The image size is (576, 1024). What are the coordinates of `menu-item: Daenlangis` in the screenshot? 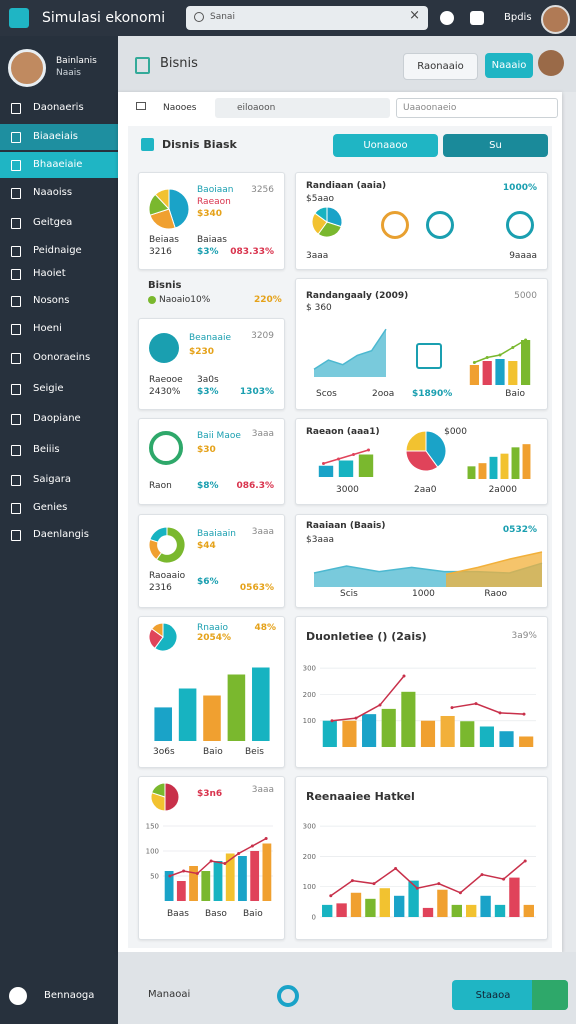 It's located at (59, 535).